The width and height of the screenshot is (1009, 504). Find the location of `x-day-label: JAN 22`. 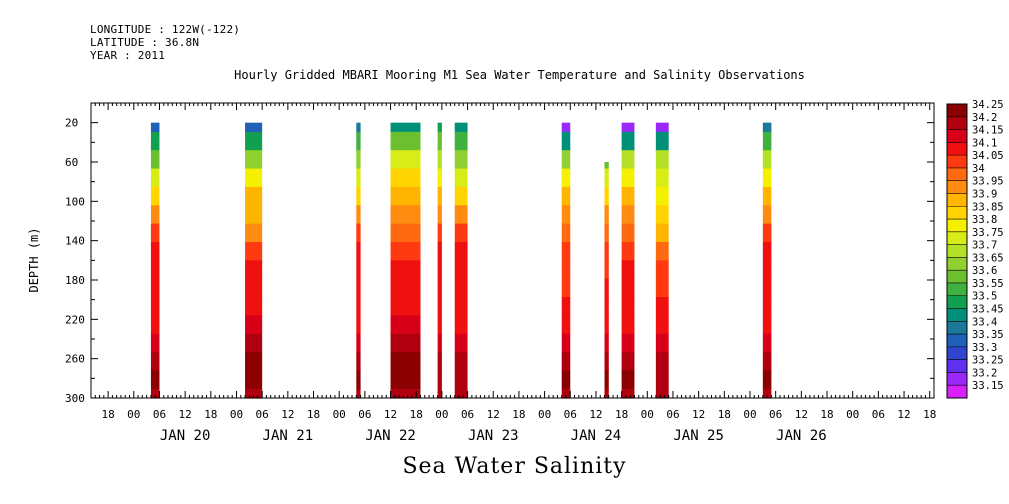

x-day-label: JAN 22 is located at coordinates (390, 436).